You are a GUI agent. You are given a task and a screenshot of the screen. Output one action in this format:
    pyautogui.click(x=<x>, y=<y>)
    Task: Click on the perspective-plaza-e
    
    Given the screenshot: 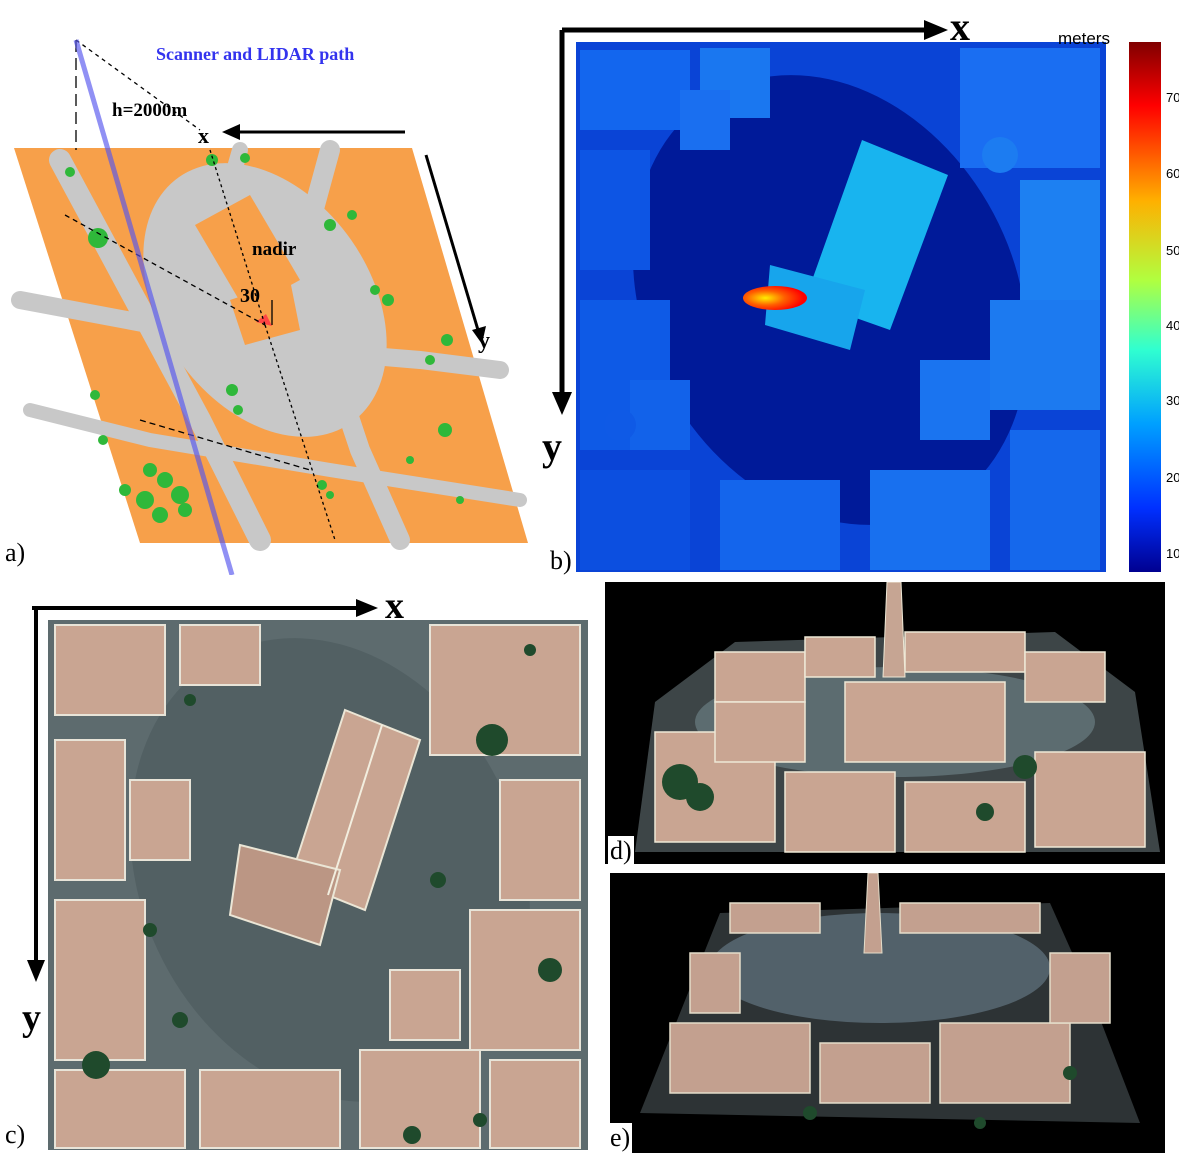 What is the action you would take?
    pyautogui.click(x=880, y=968)
    